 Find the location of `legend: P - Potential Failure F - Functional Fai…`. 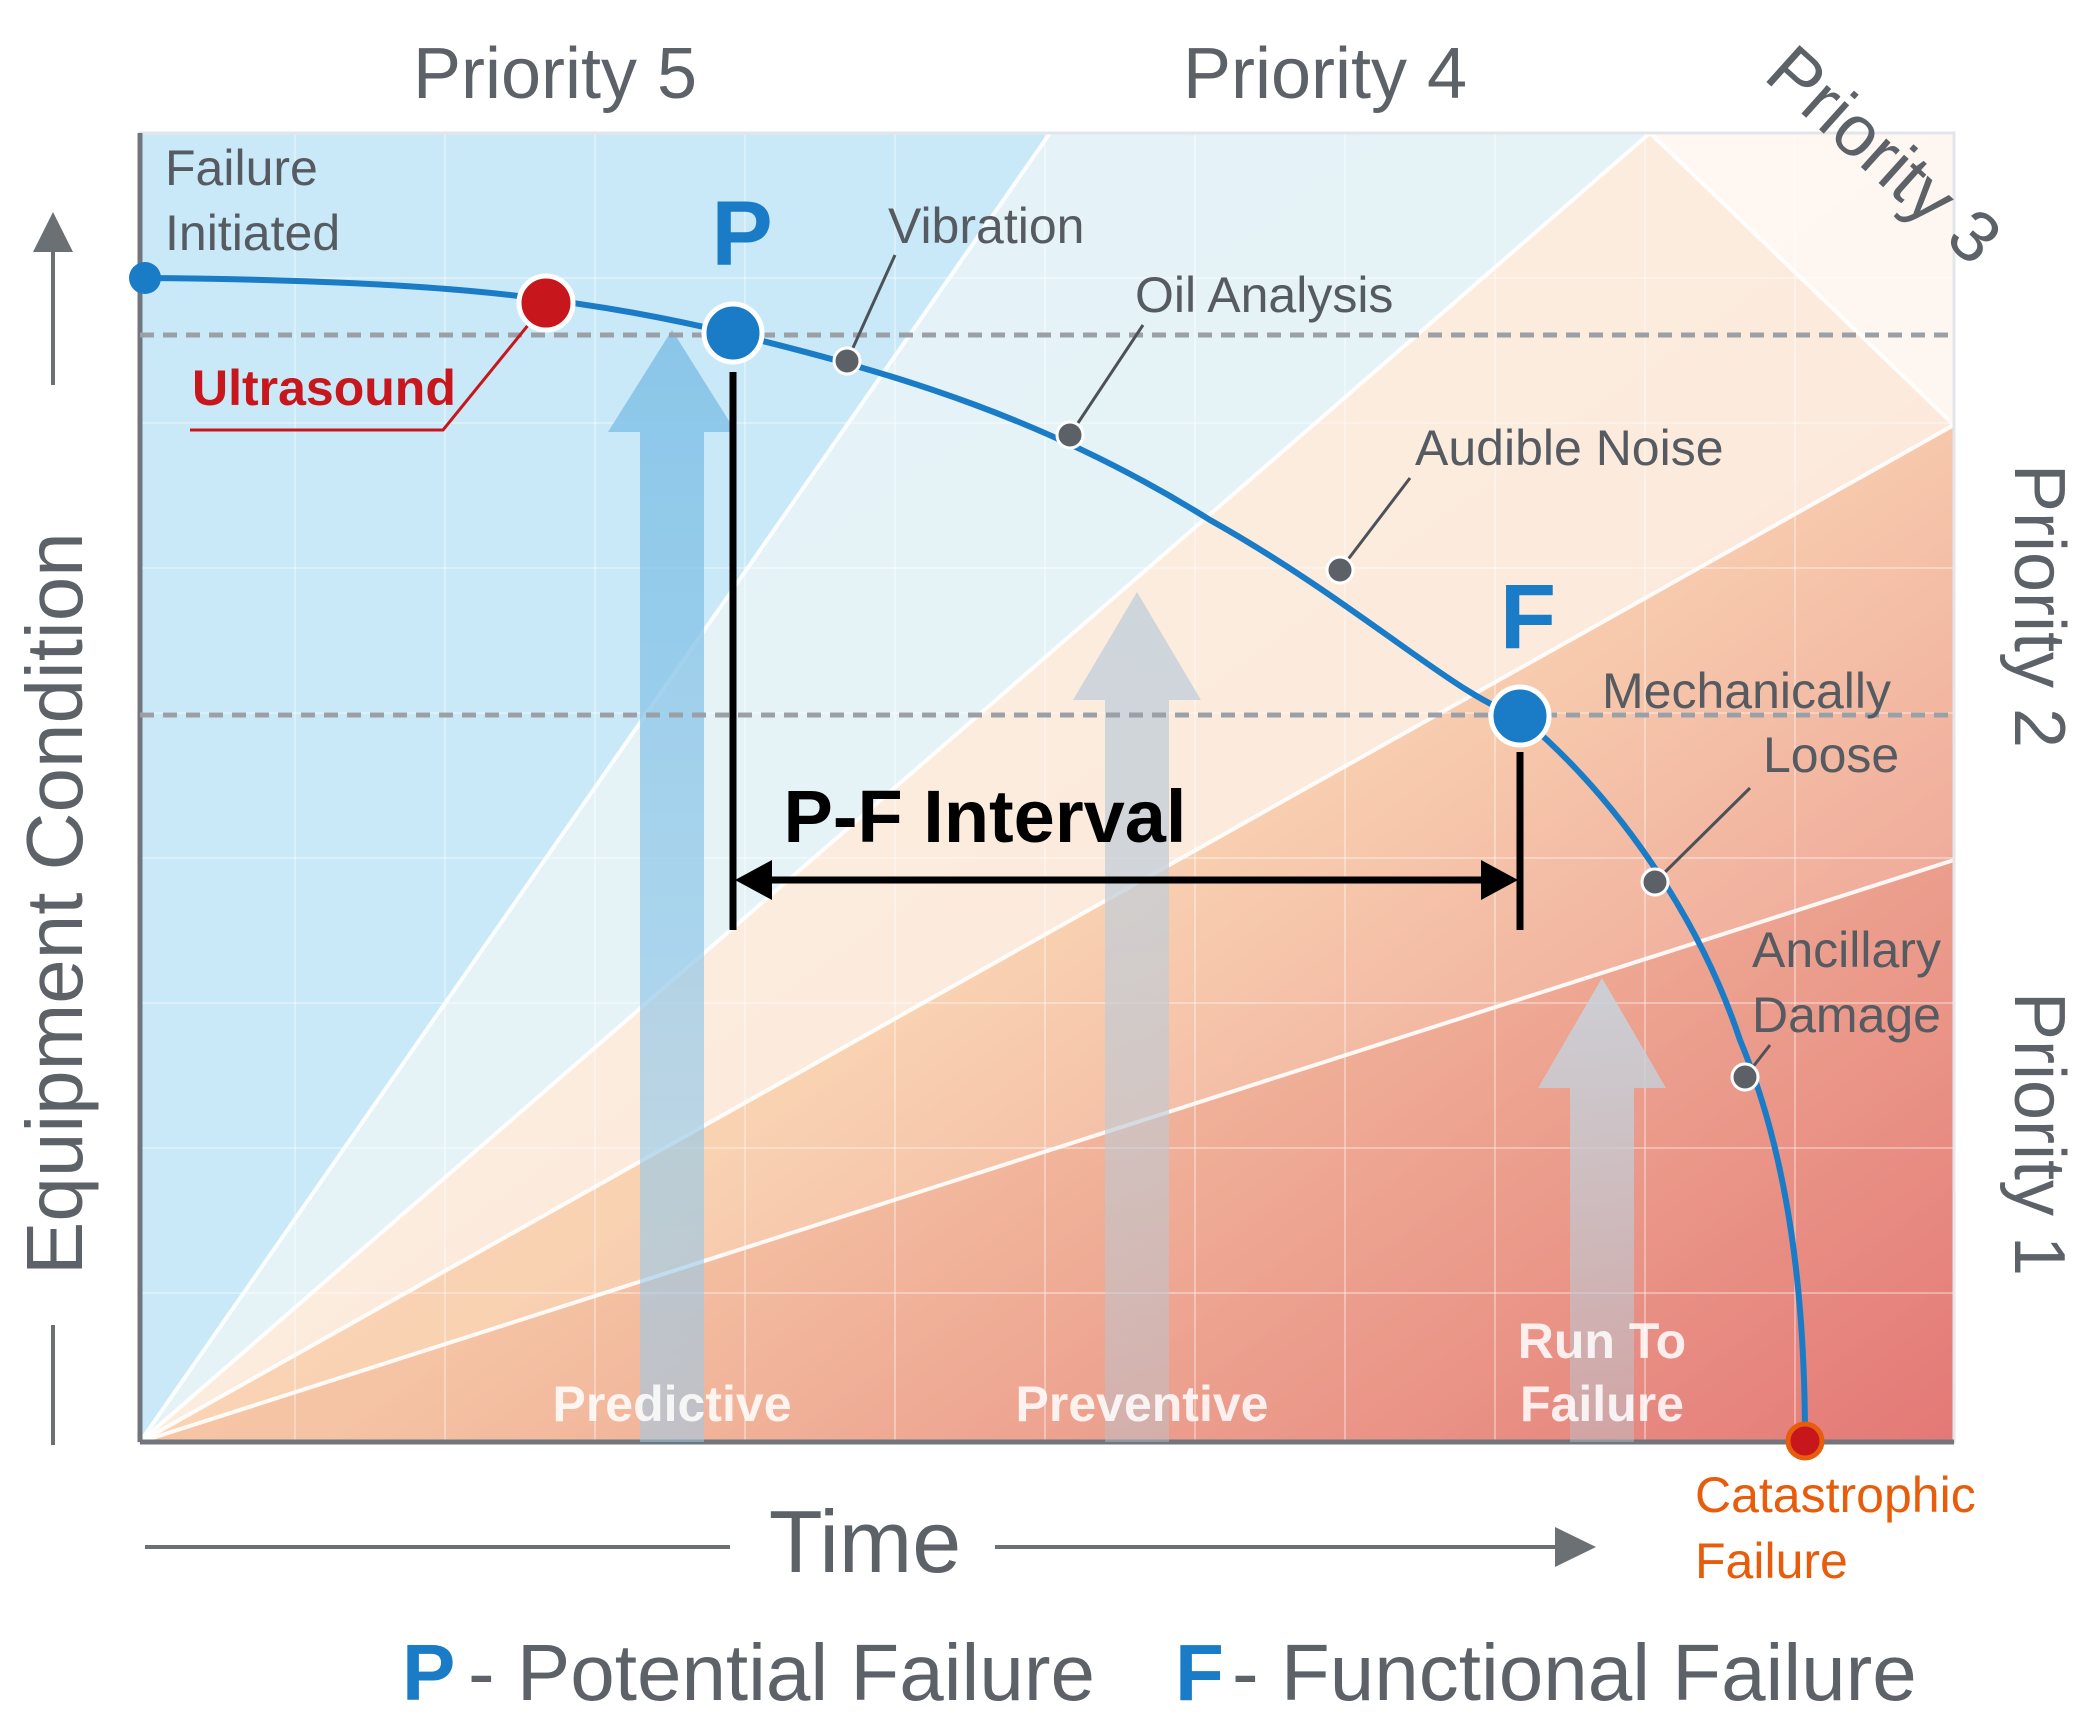

legend: P - Potential Failure F - Functional Fai… is located at coordinates (1159, 1672).